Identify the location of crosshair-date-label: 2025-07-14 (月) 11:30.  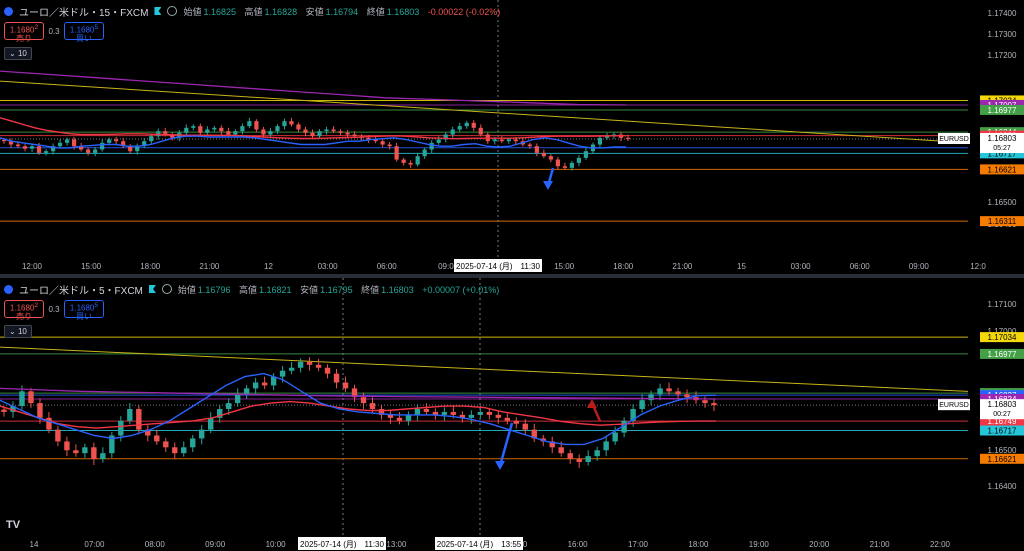
(498, 266).